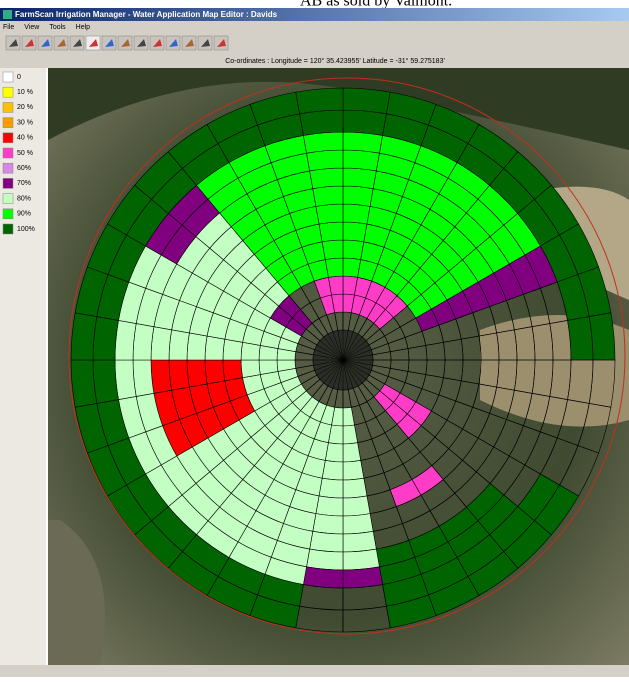 The width and height of the screenshot is (629, 682). What do you see at coordinates (26, 229) in the screenshot?
I see `legend-label: 100%` at bounding box center [26, 229].